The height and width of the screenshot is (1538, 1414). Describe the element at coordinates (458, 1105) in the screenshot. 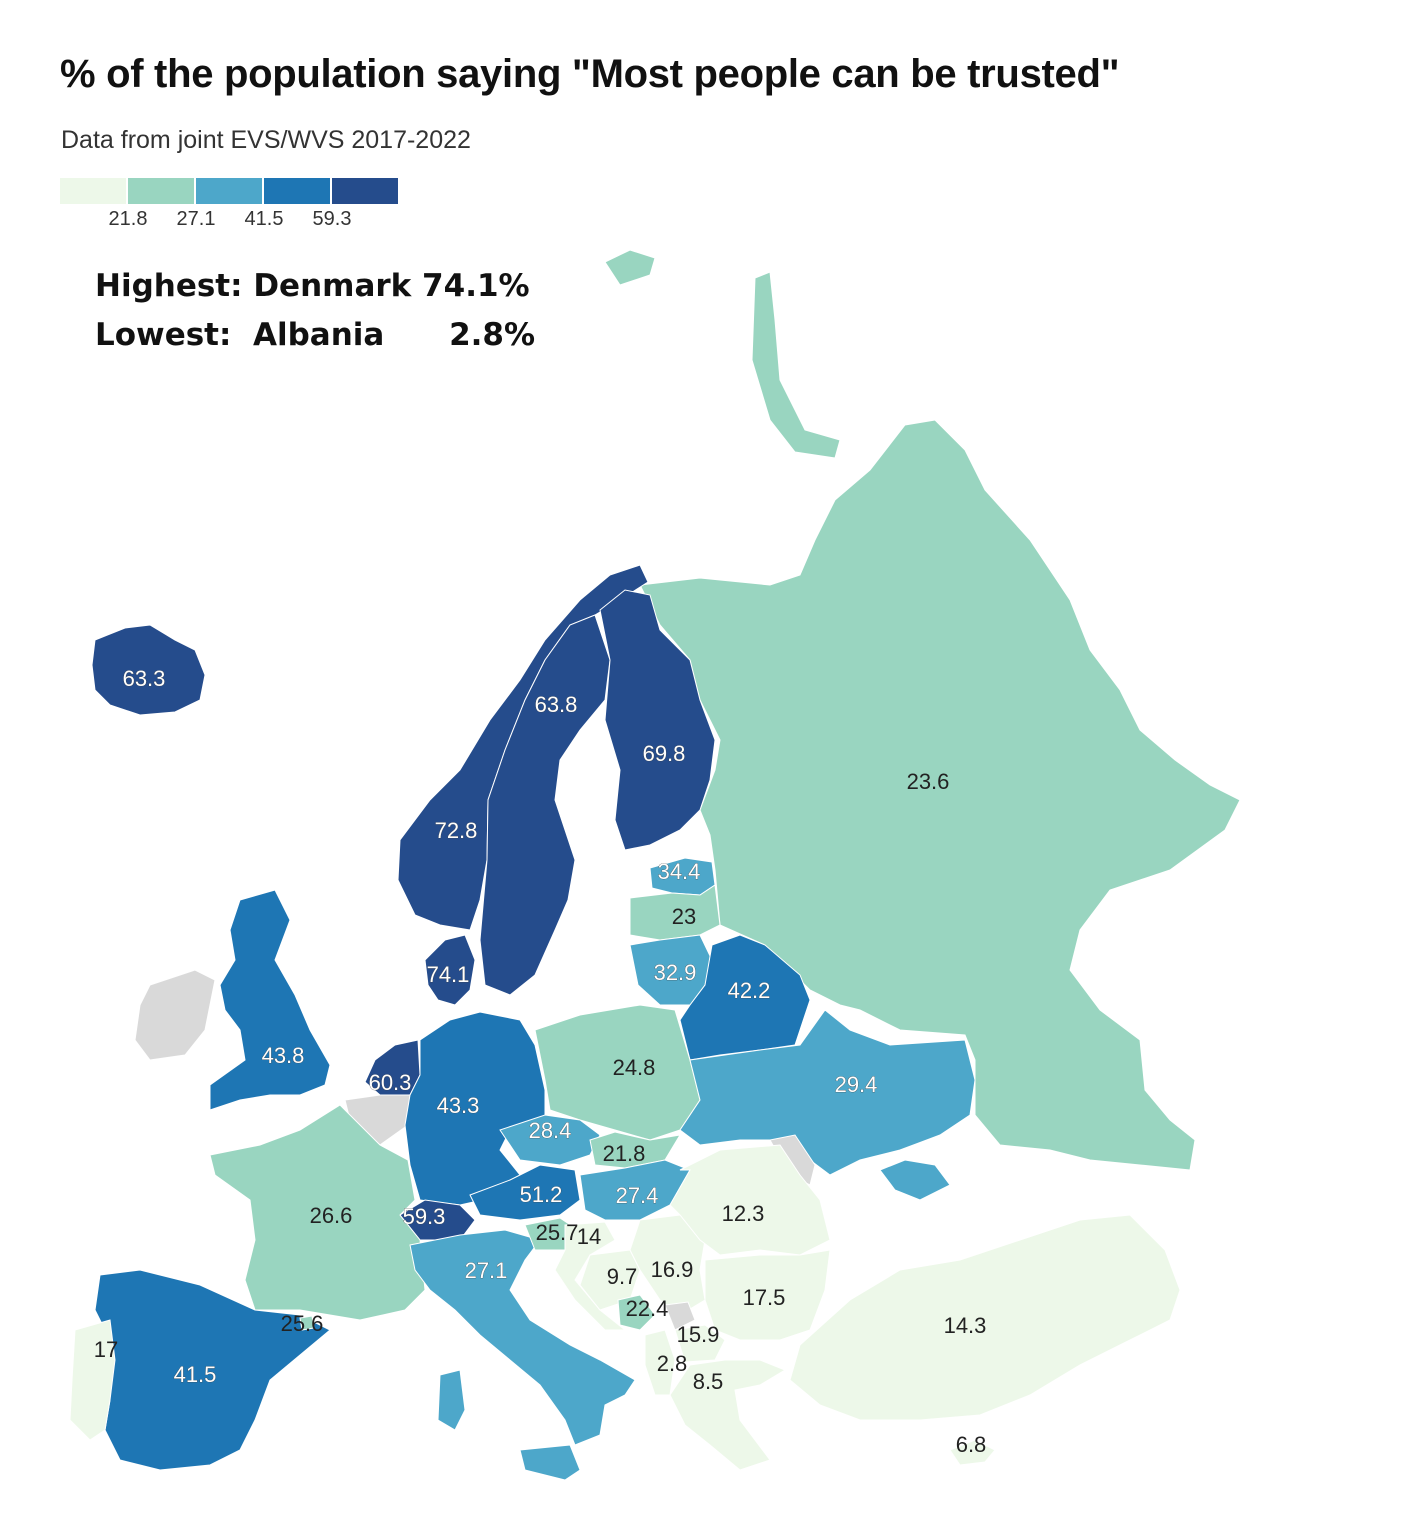

I see `value-label-germany: 43.3` at that location.